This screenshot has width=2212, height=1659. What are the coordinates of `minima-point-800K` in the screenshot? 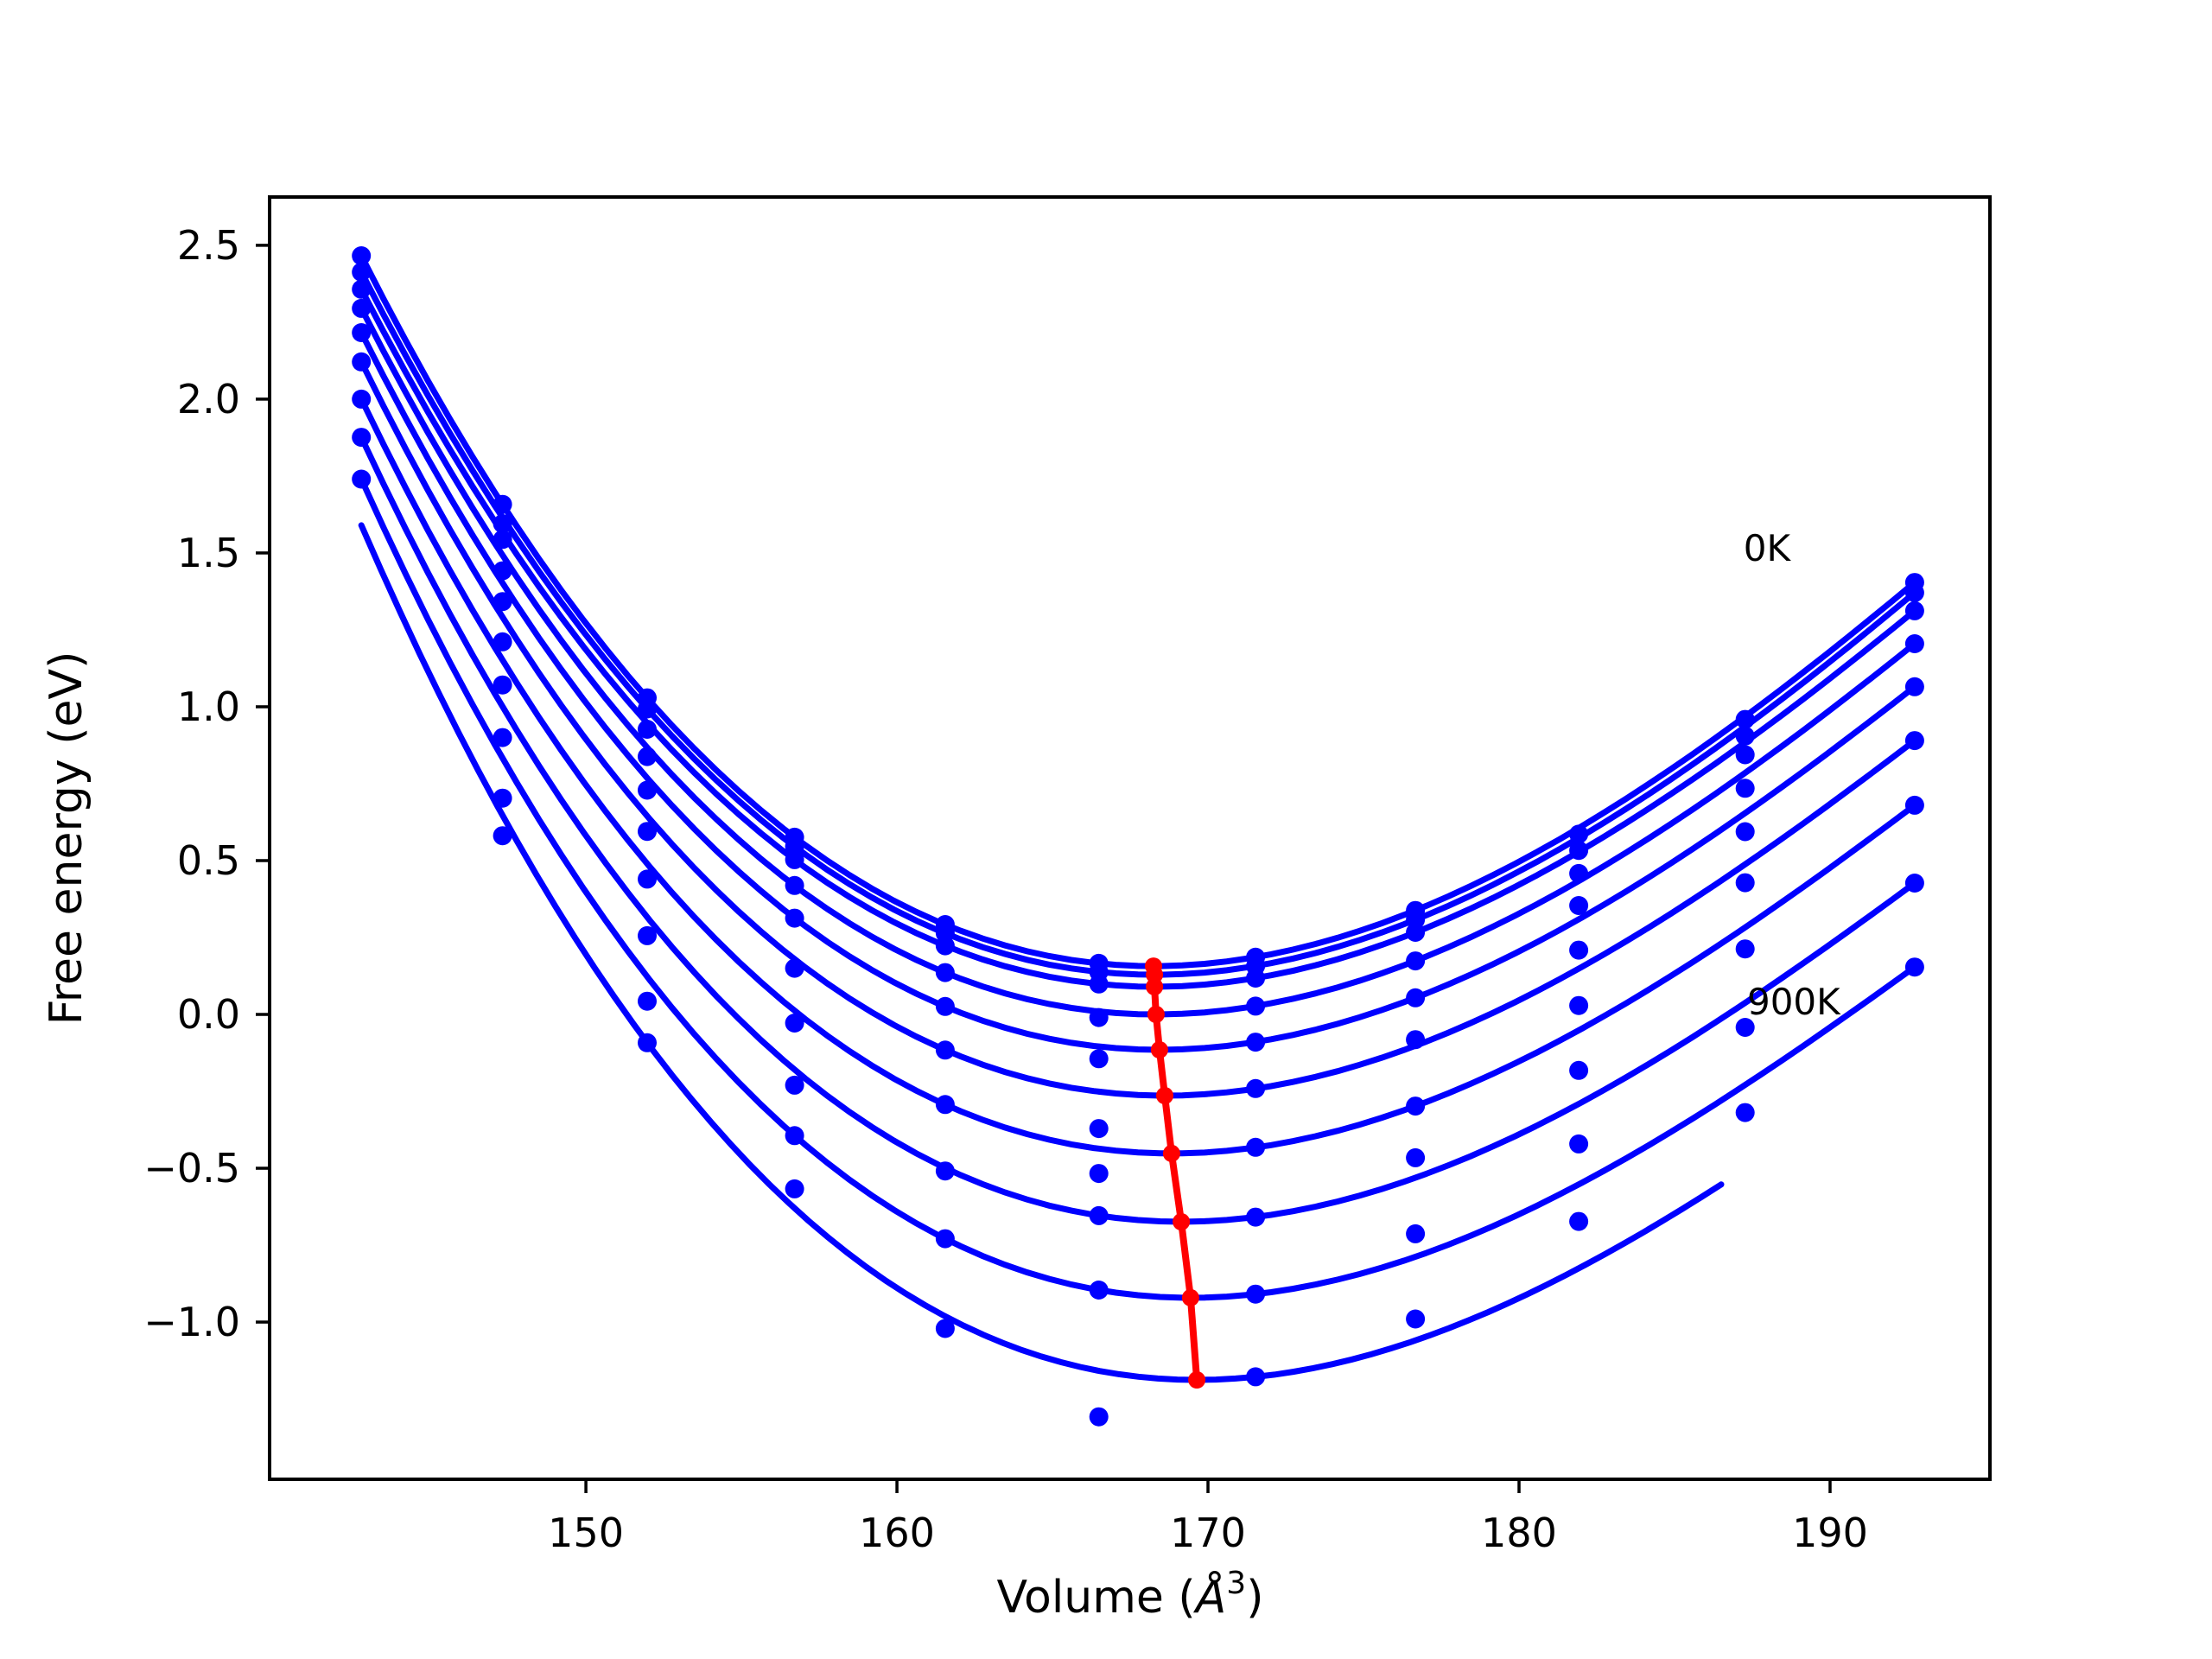 It's located at (1190, 1297).